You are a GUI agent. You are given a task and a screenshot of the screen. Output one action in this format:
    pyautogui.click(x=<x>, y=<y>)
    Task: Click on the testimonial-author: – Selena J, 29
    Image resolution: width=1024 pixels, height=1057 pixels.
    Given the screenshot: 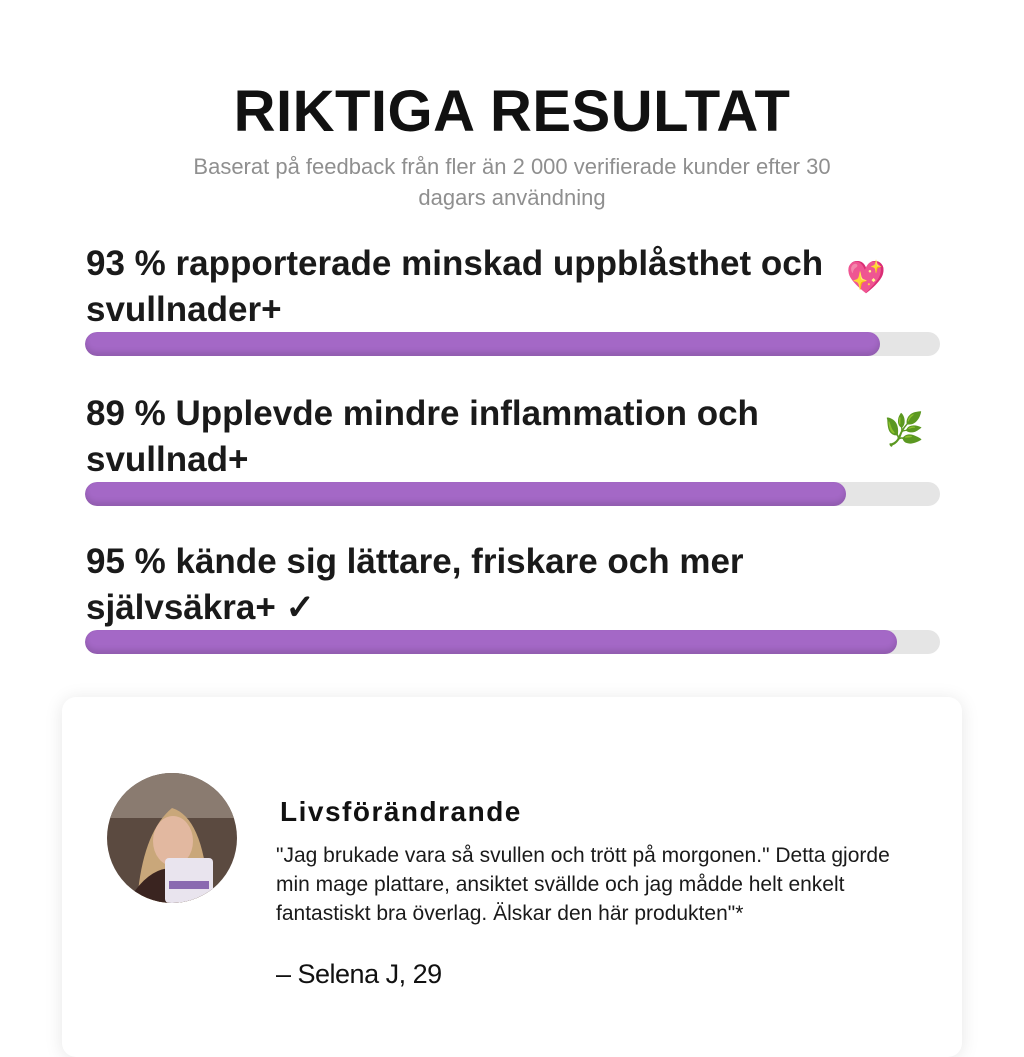 What is the action you would take?
    pyautogui.click(x=359, y=974)
    